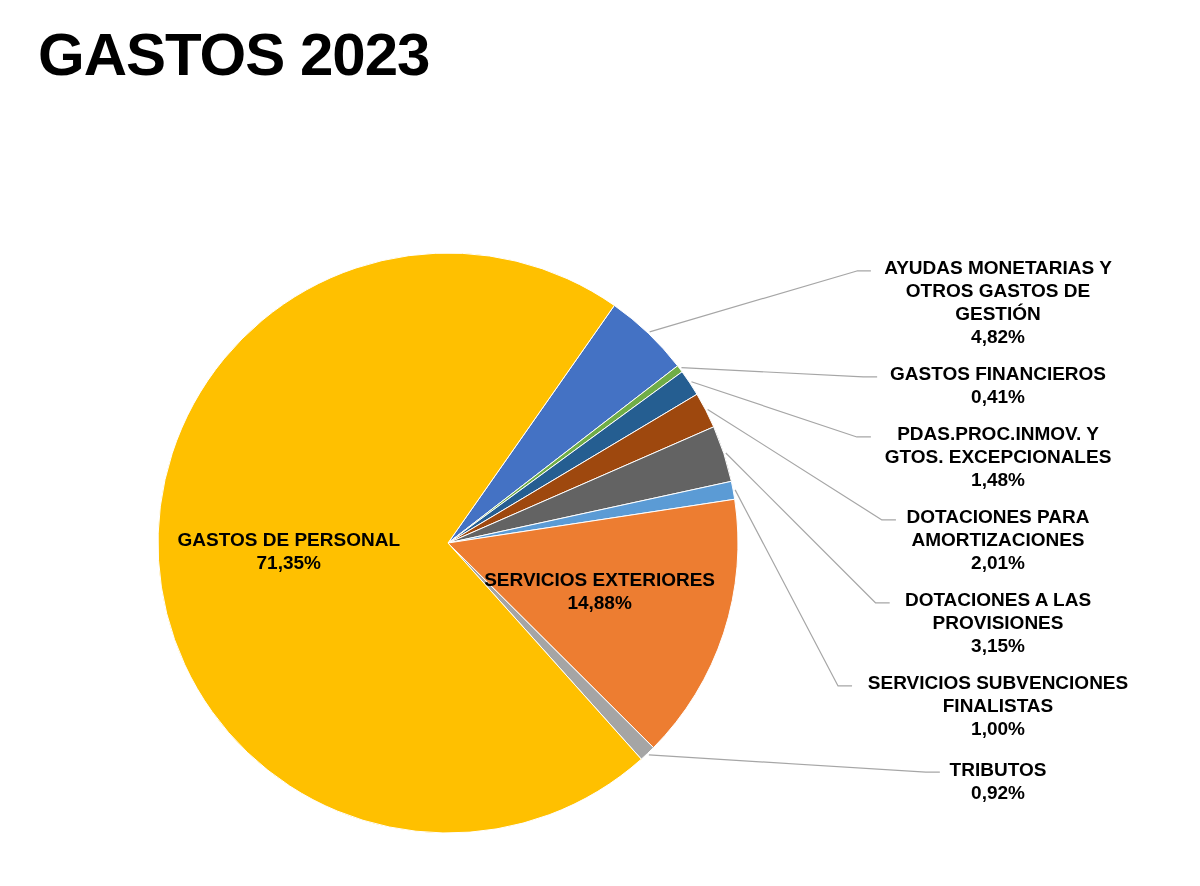 The image size is (1200, 886). Describe the element at coordinates (998, 291) in the screenshot. I see `slice-label: AYUDAS MONETARIAS Y OTROS GASTOS DE GESTIÓN` at that location.